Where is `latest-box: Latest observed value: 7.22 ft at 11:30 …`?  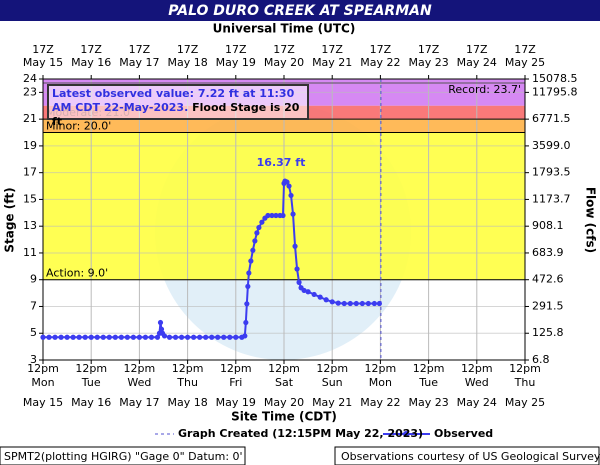 latest-box: Latest observed value: 7.22 ft at 11:30 … is located at coordinates (178, 106).